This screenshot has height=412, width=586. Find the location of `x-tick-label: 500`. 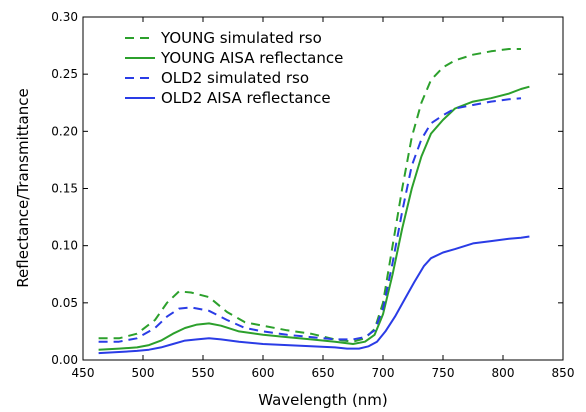

x-tick-label: 500 is located at coordinates (143, 373).